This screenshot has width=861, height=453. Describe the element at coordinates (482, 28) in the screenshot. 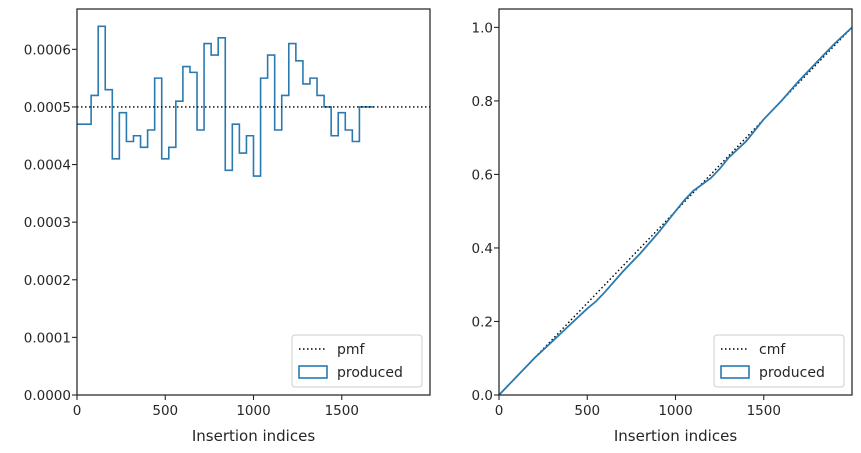

I see `y-tick-label: 1.0` at that location.